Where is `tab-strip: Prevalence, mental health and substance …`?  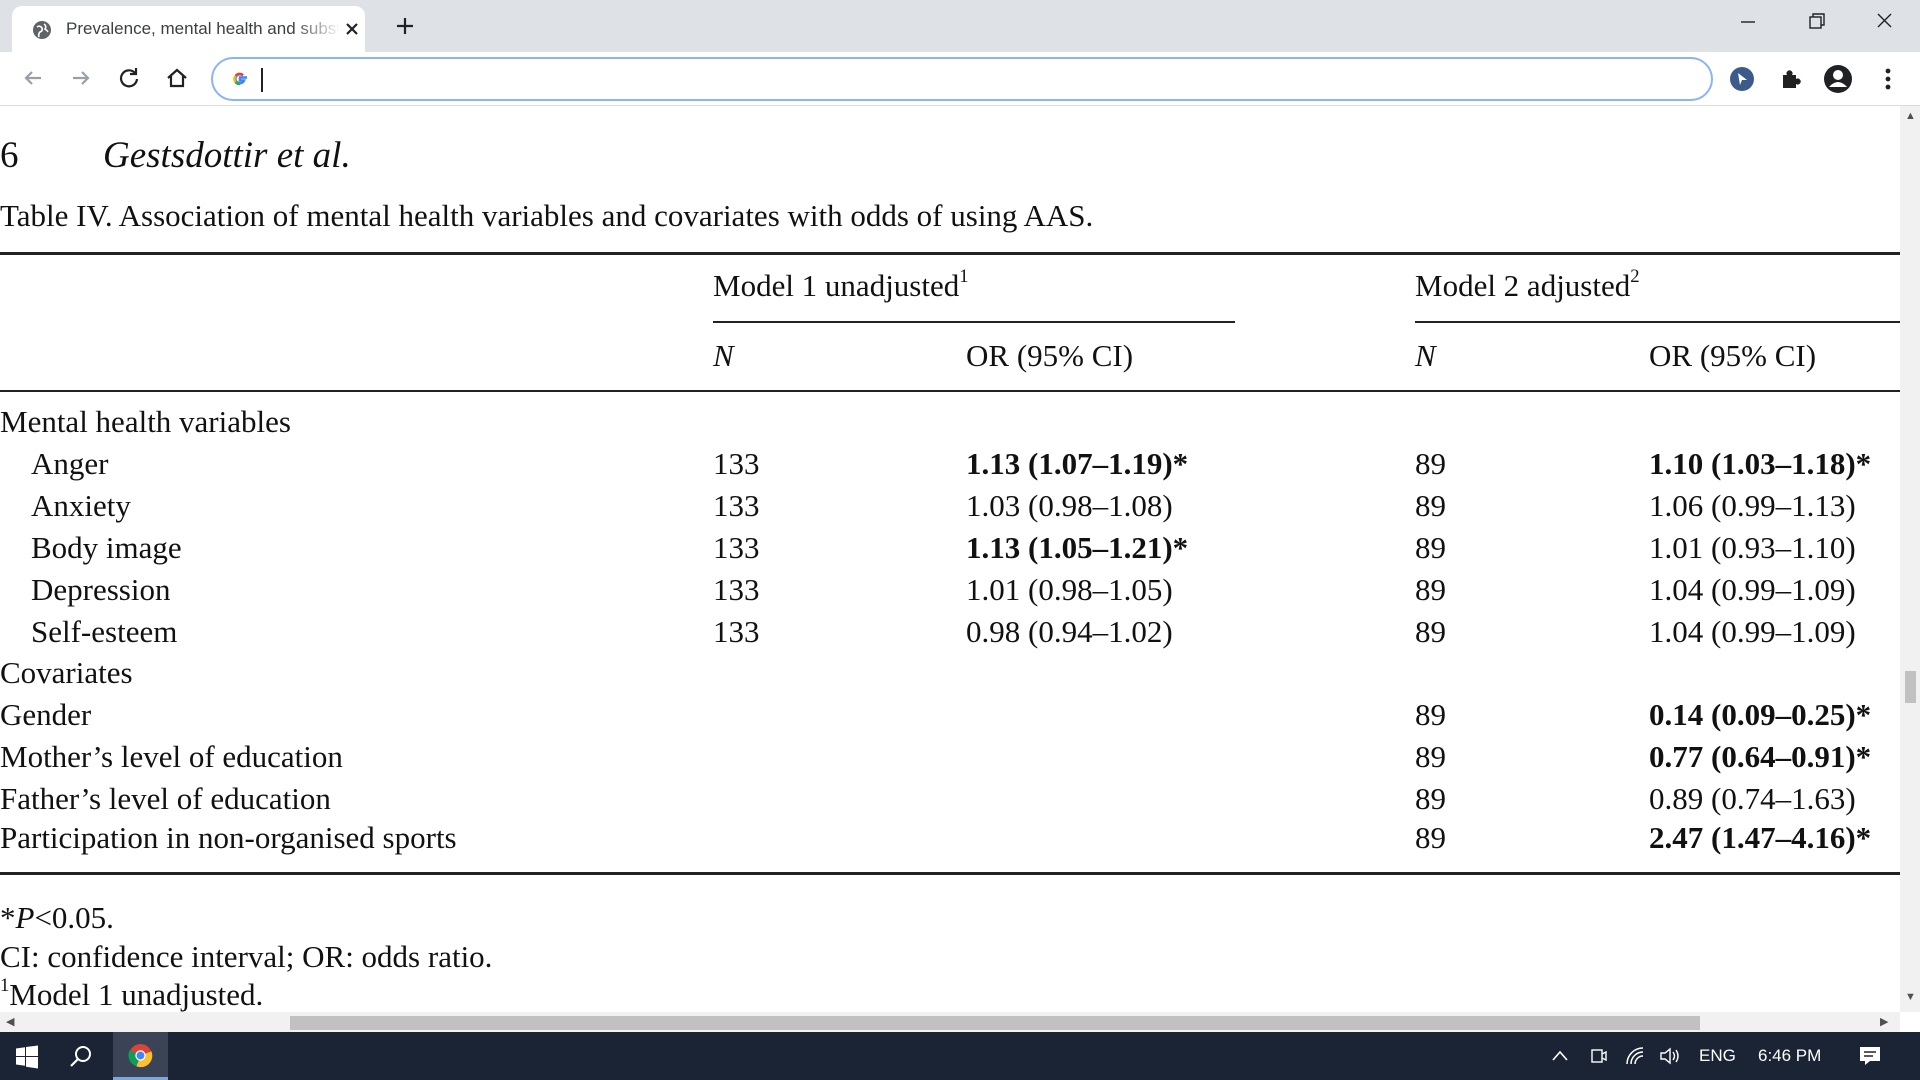
tab-strip: Prevalence, mental health and substance … is located at coordinates (960, 26).